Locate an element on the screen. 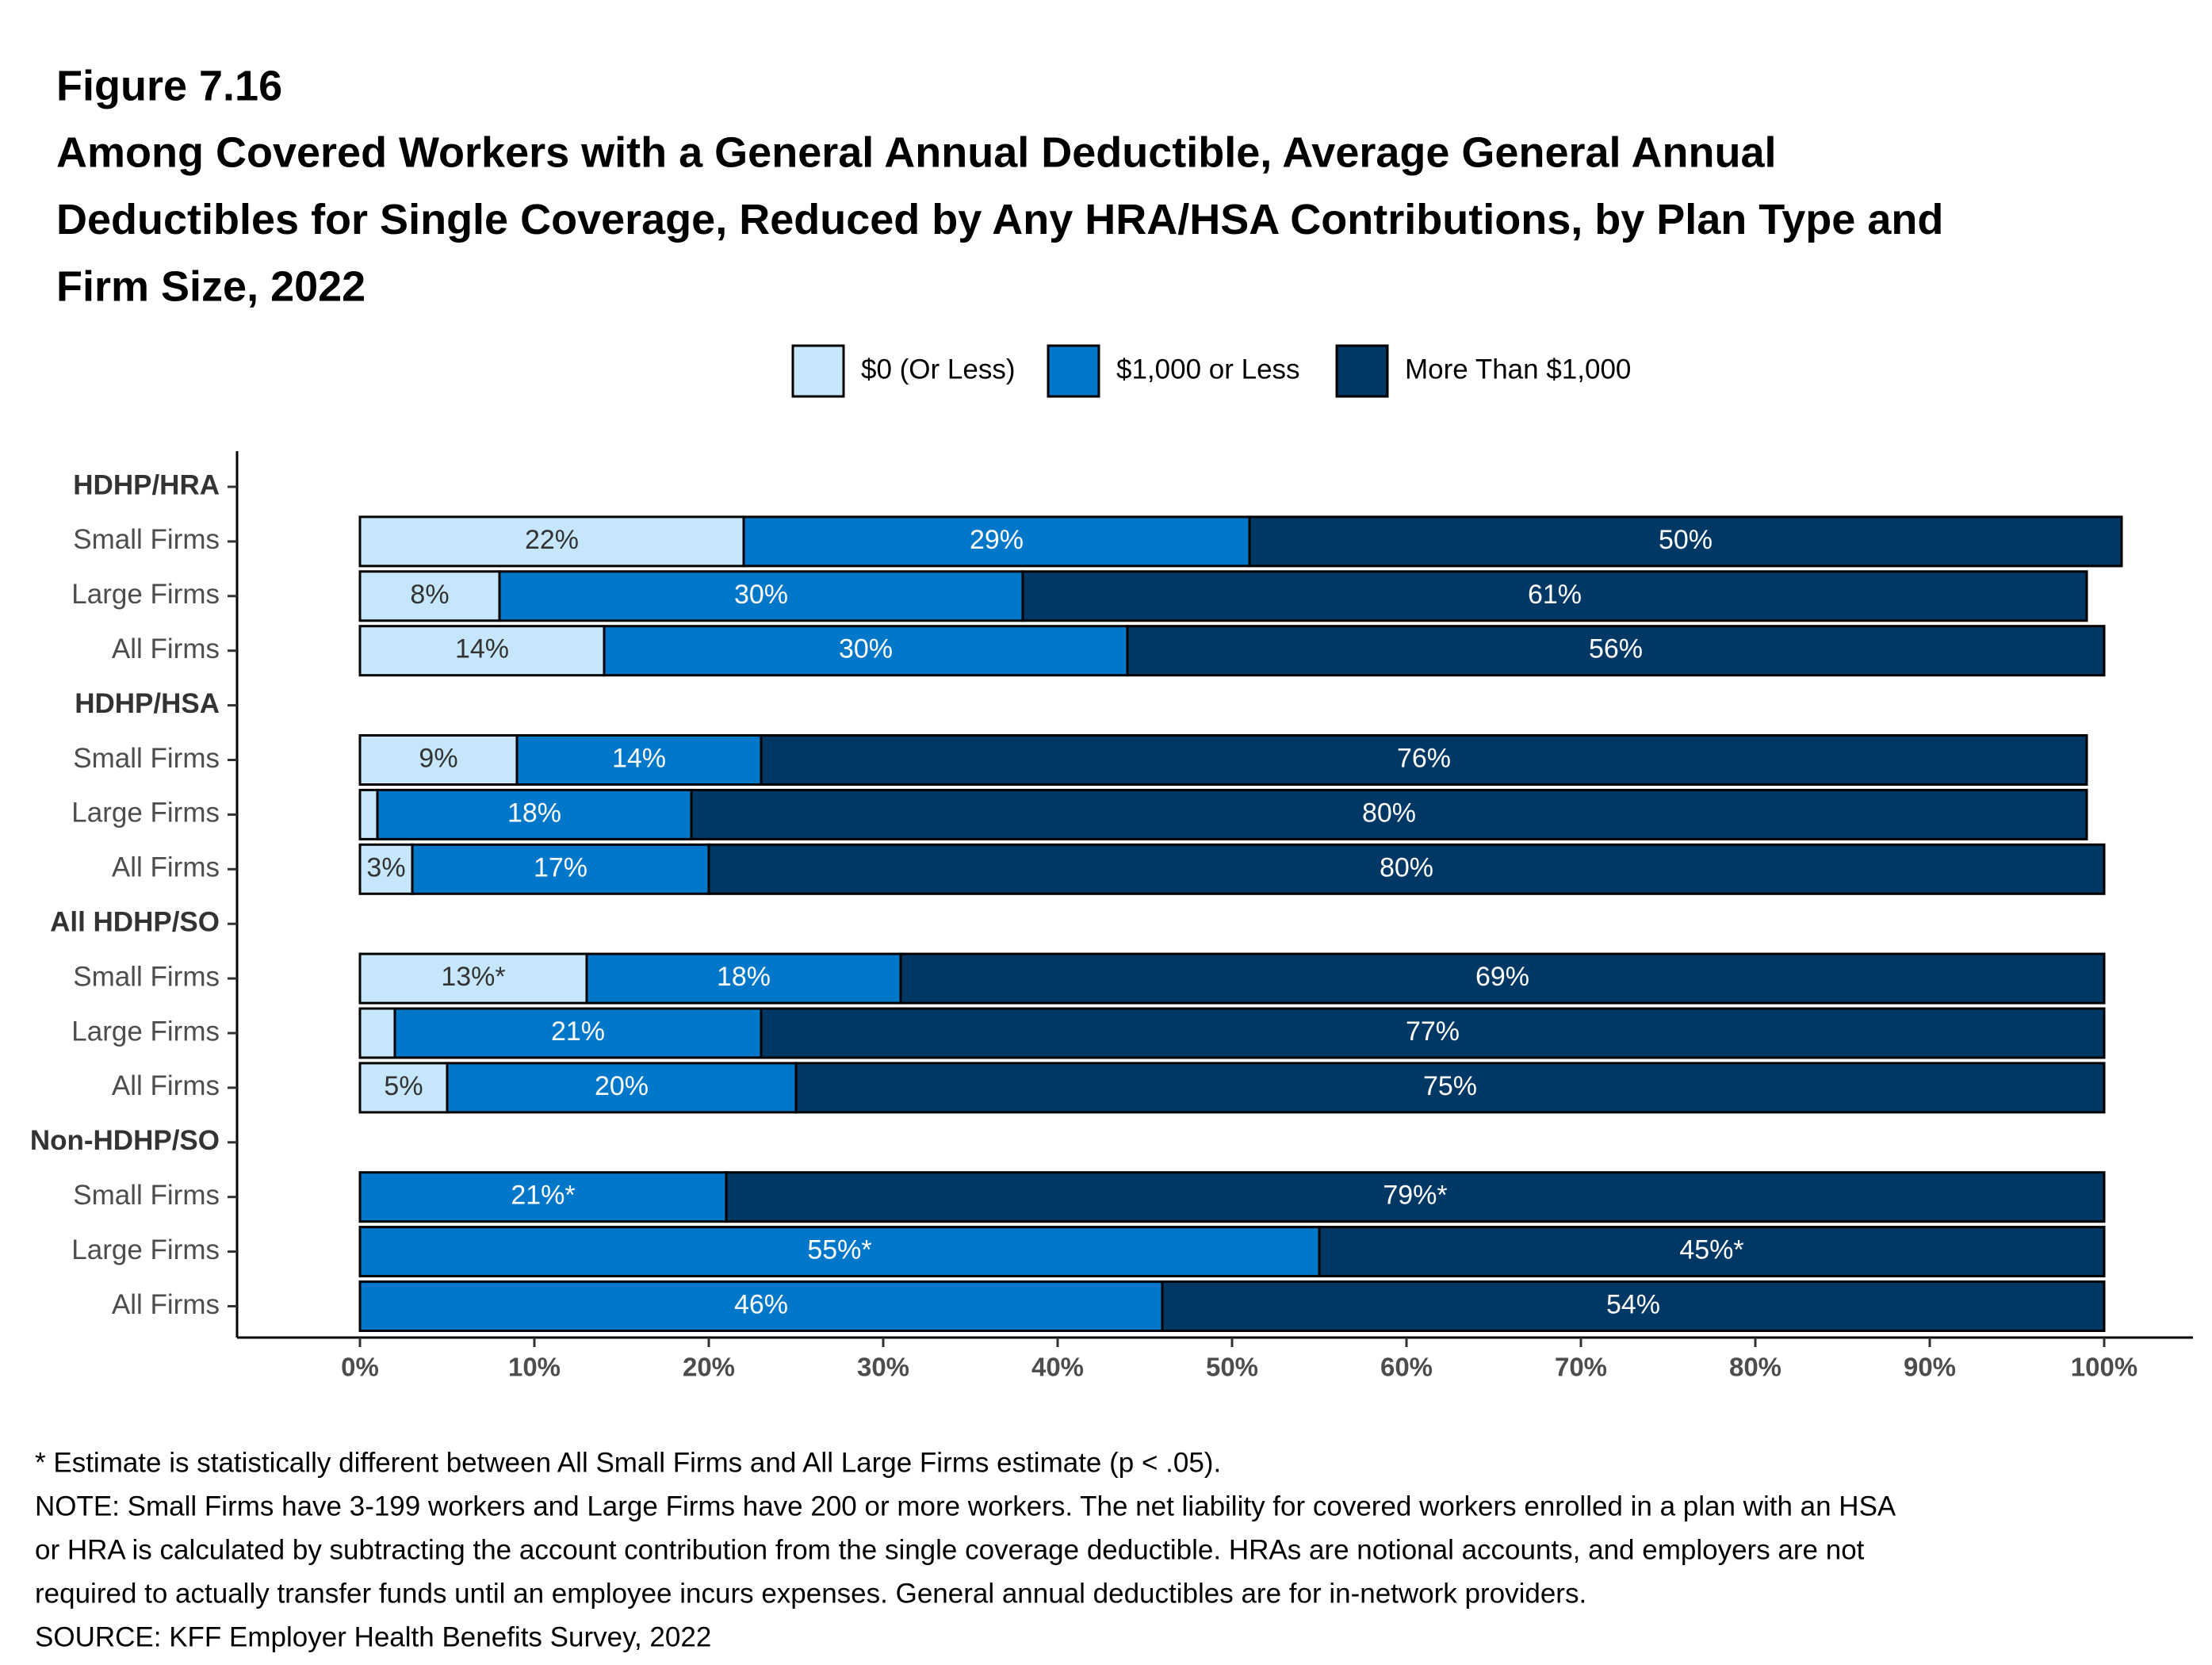  value-label: 22% is located at coordinates (552, 540).